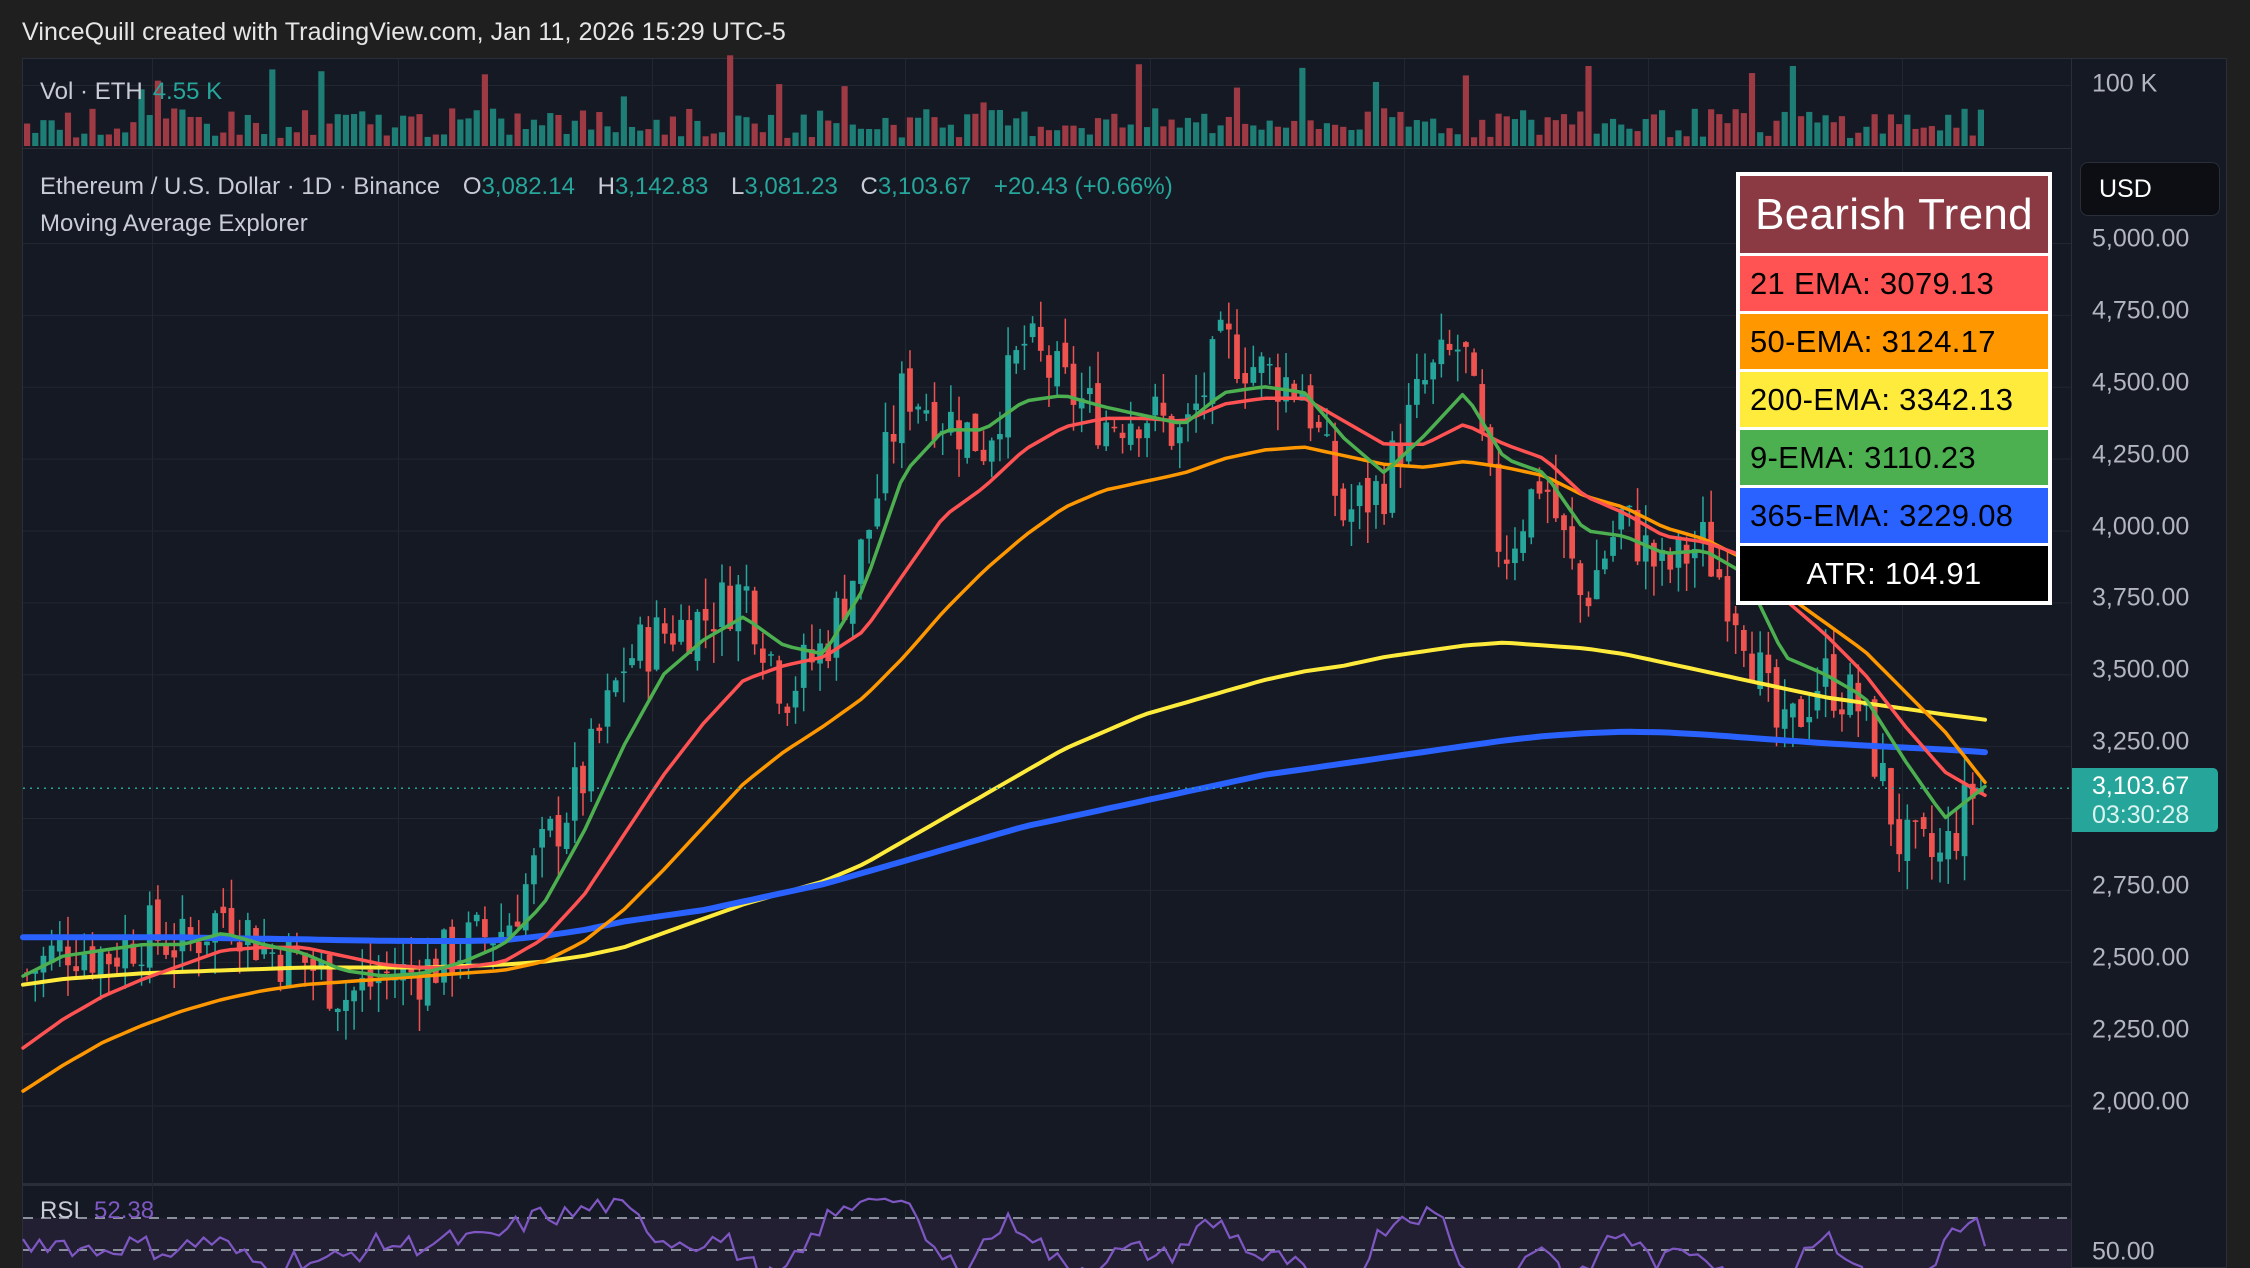 This screenshot has width=2250, height=1268. What do you see at coordinates (60, 1210) in the screenshot?
I see `rsi-label: RSI` at bounding box center [60, 1210].